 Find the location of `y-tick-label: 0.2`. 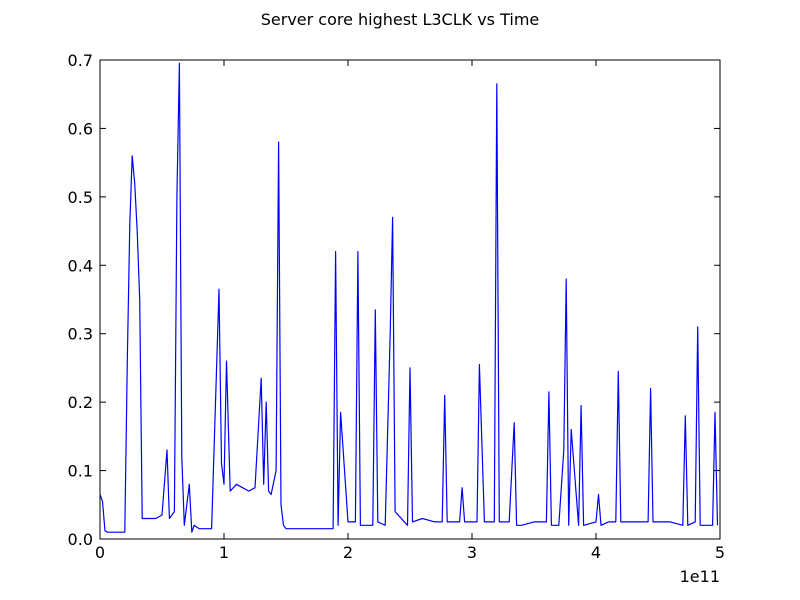

y-tick-label: 0.2 is located at coordinates (80, 402).